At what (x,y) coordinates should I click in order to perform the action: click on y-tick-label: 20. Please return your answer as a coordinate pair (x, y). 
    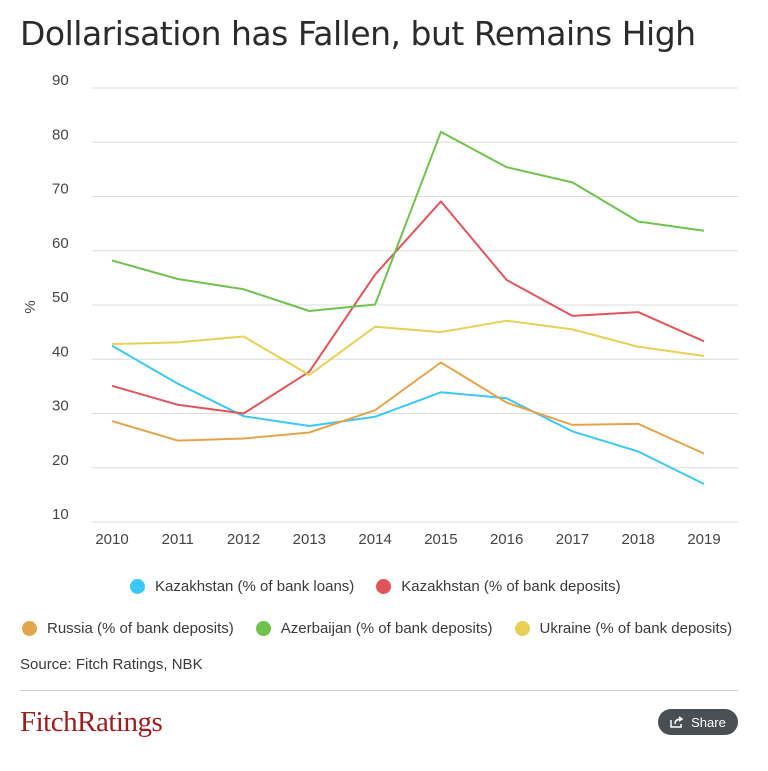
    Looking at the image, I should click on (60, 460).